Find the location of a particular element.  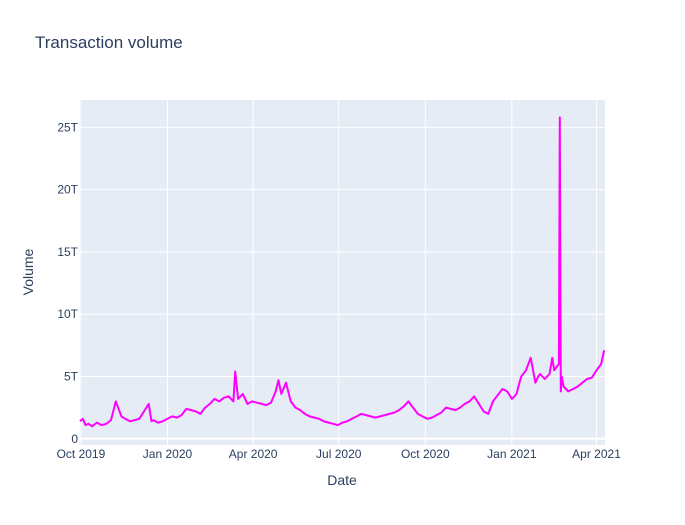

x-tick-label: Oct 2020 is located at coordinates (425, 454).